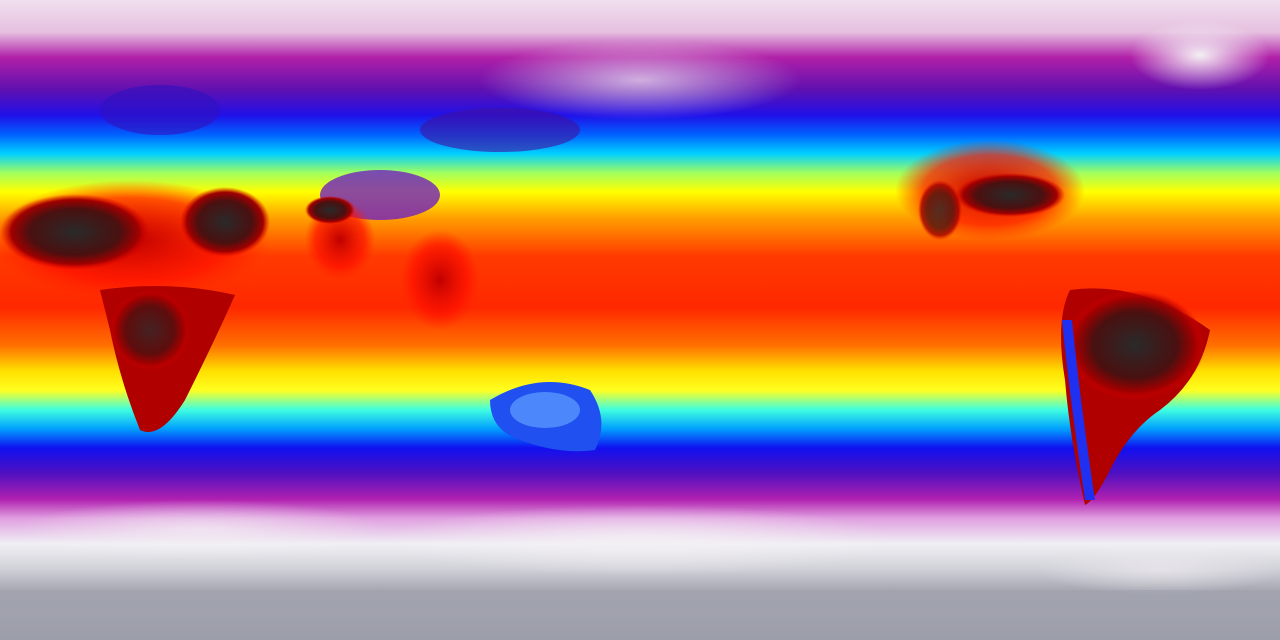  Describe the element at coordinates (392, 263) in the screenshot. I see `india-southeast-asia` at that location.